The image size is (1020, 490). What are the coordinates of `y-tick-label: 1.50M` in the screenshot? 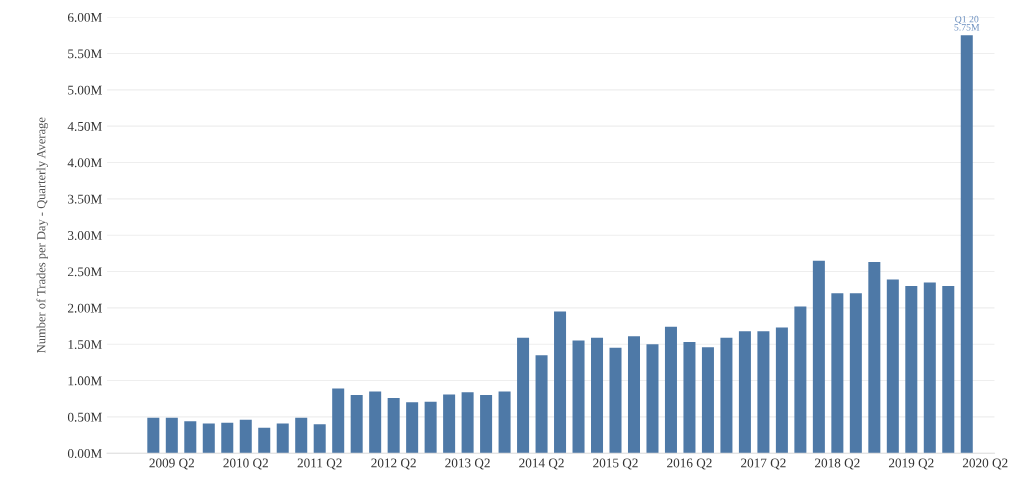 It's located at (85, 344).